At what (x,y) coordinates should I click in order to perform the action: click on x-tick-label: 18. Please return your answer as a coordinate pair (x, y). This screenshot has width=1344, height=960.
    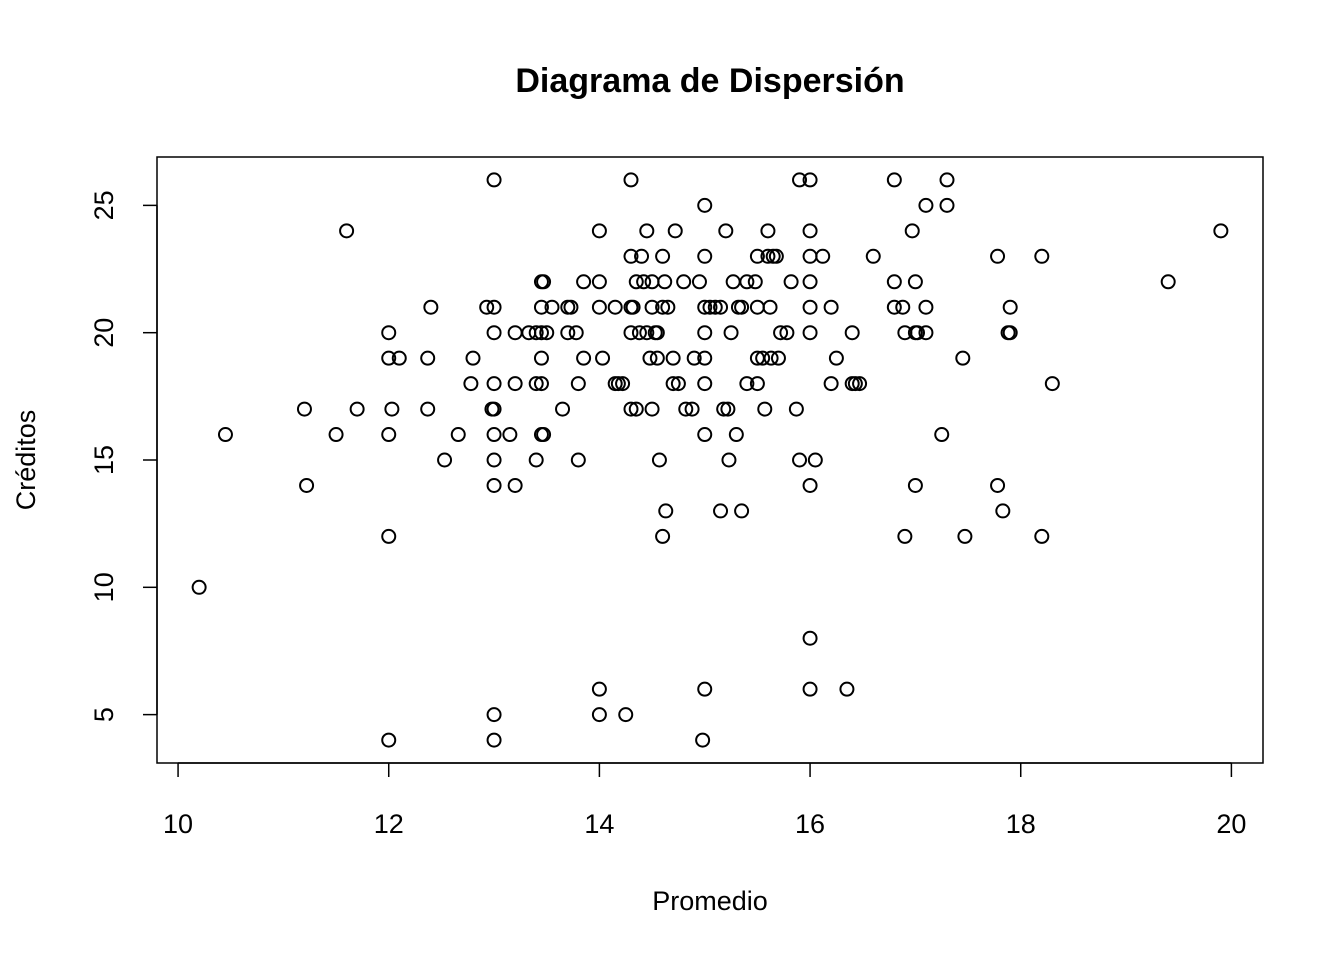
    Looking at the image, I should click on (1021, 824).